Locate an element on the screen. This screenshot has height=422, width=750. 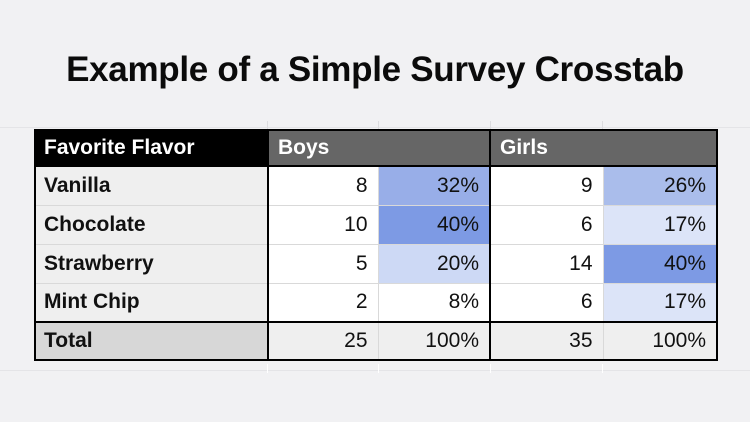
flavor-cell: Chocolate is located at coordinates (151, 224).